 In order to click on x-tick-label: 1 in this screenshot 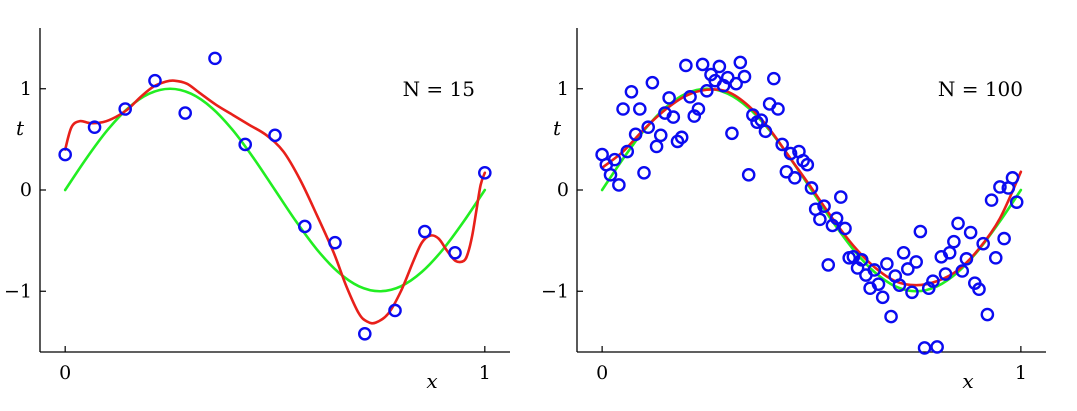, I will do `click(485, 373)`.